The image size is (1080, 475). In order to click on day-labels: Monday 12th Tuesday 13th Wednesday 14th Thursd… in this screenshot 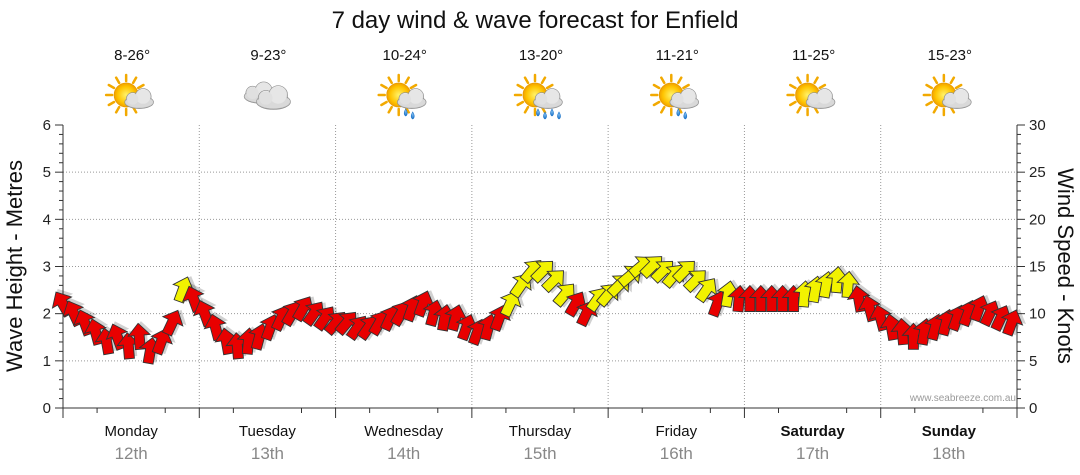, I will do `click(540, 443)`.